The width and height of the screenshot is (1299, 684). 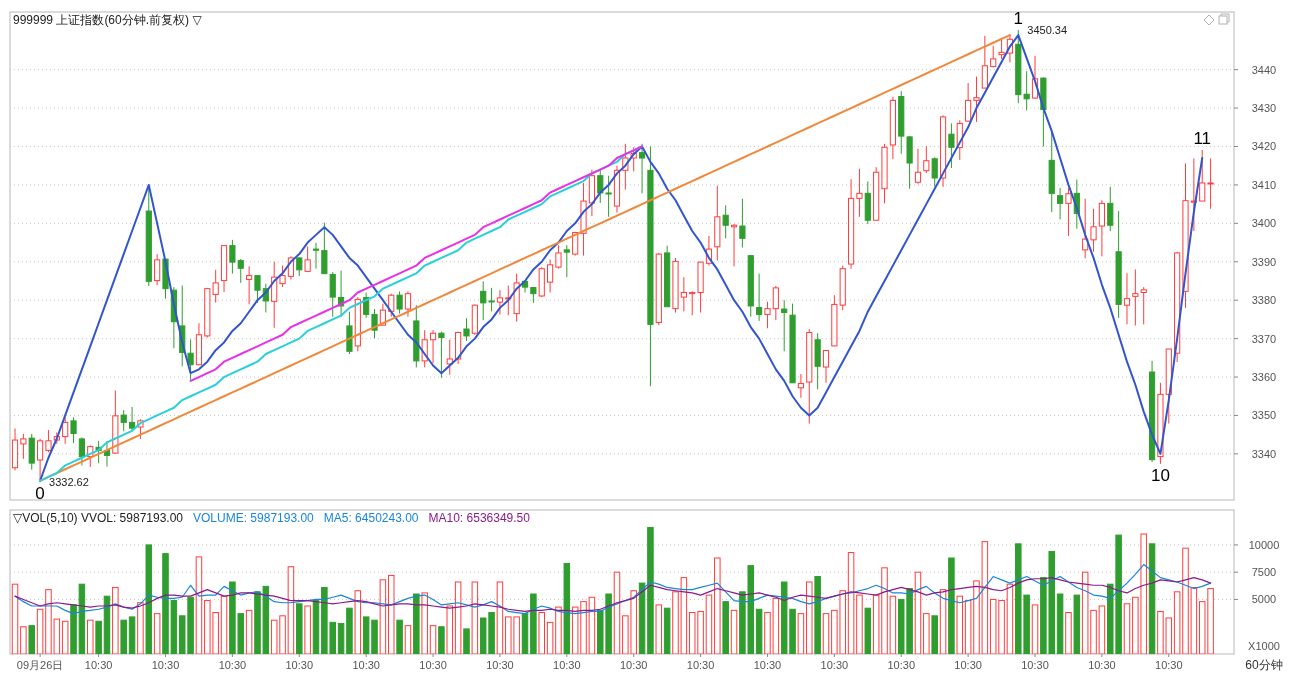 I want to click on y-tick-label: 3420, so click(x=1264, y=146).